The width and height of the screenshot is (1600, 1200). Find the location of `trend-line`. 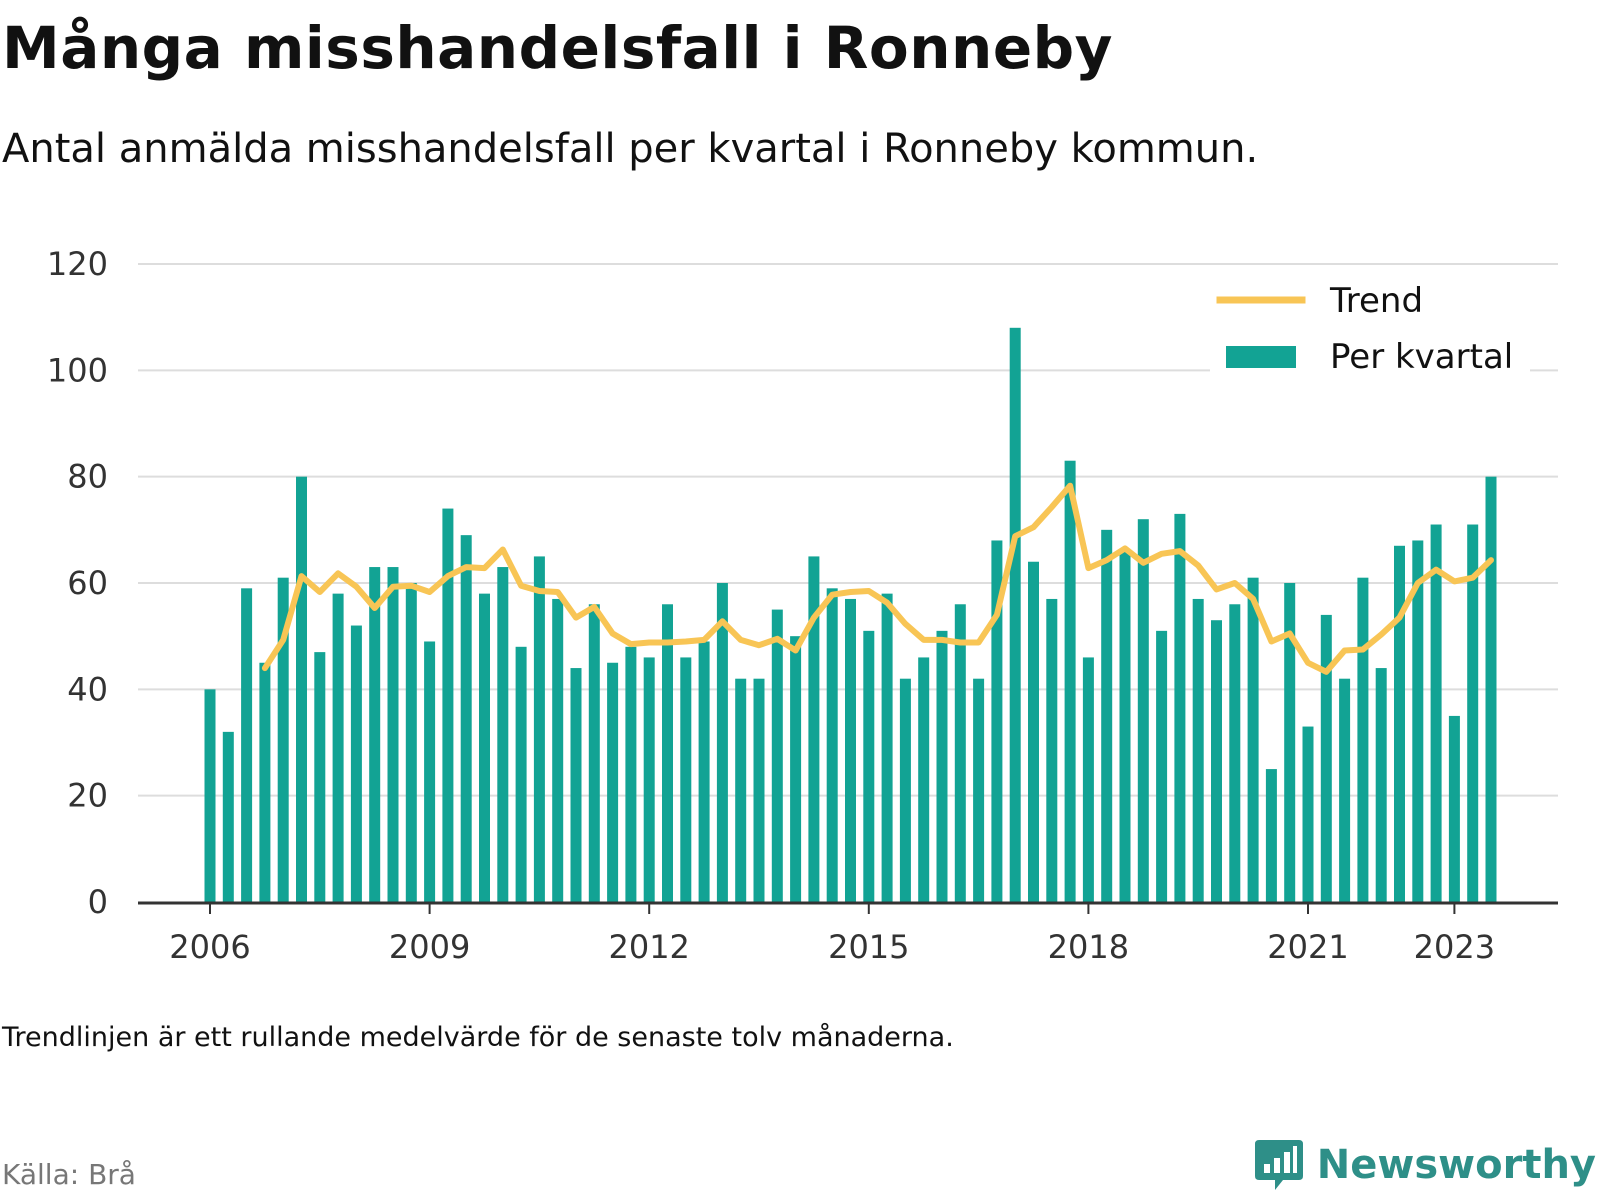

trend-line is located at coordinates (877, 578).